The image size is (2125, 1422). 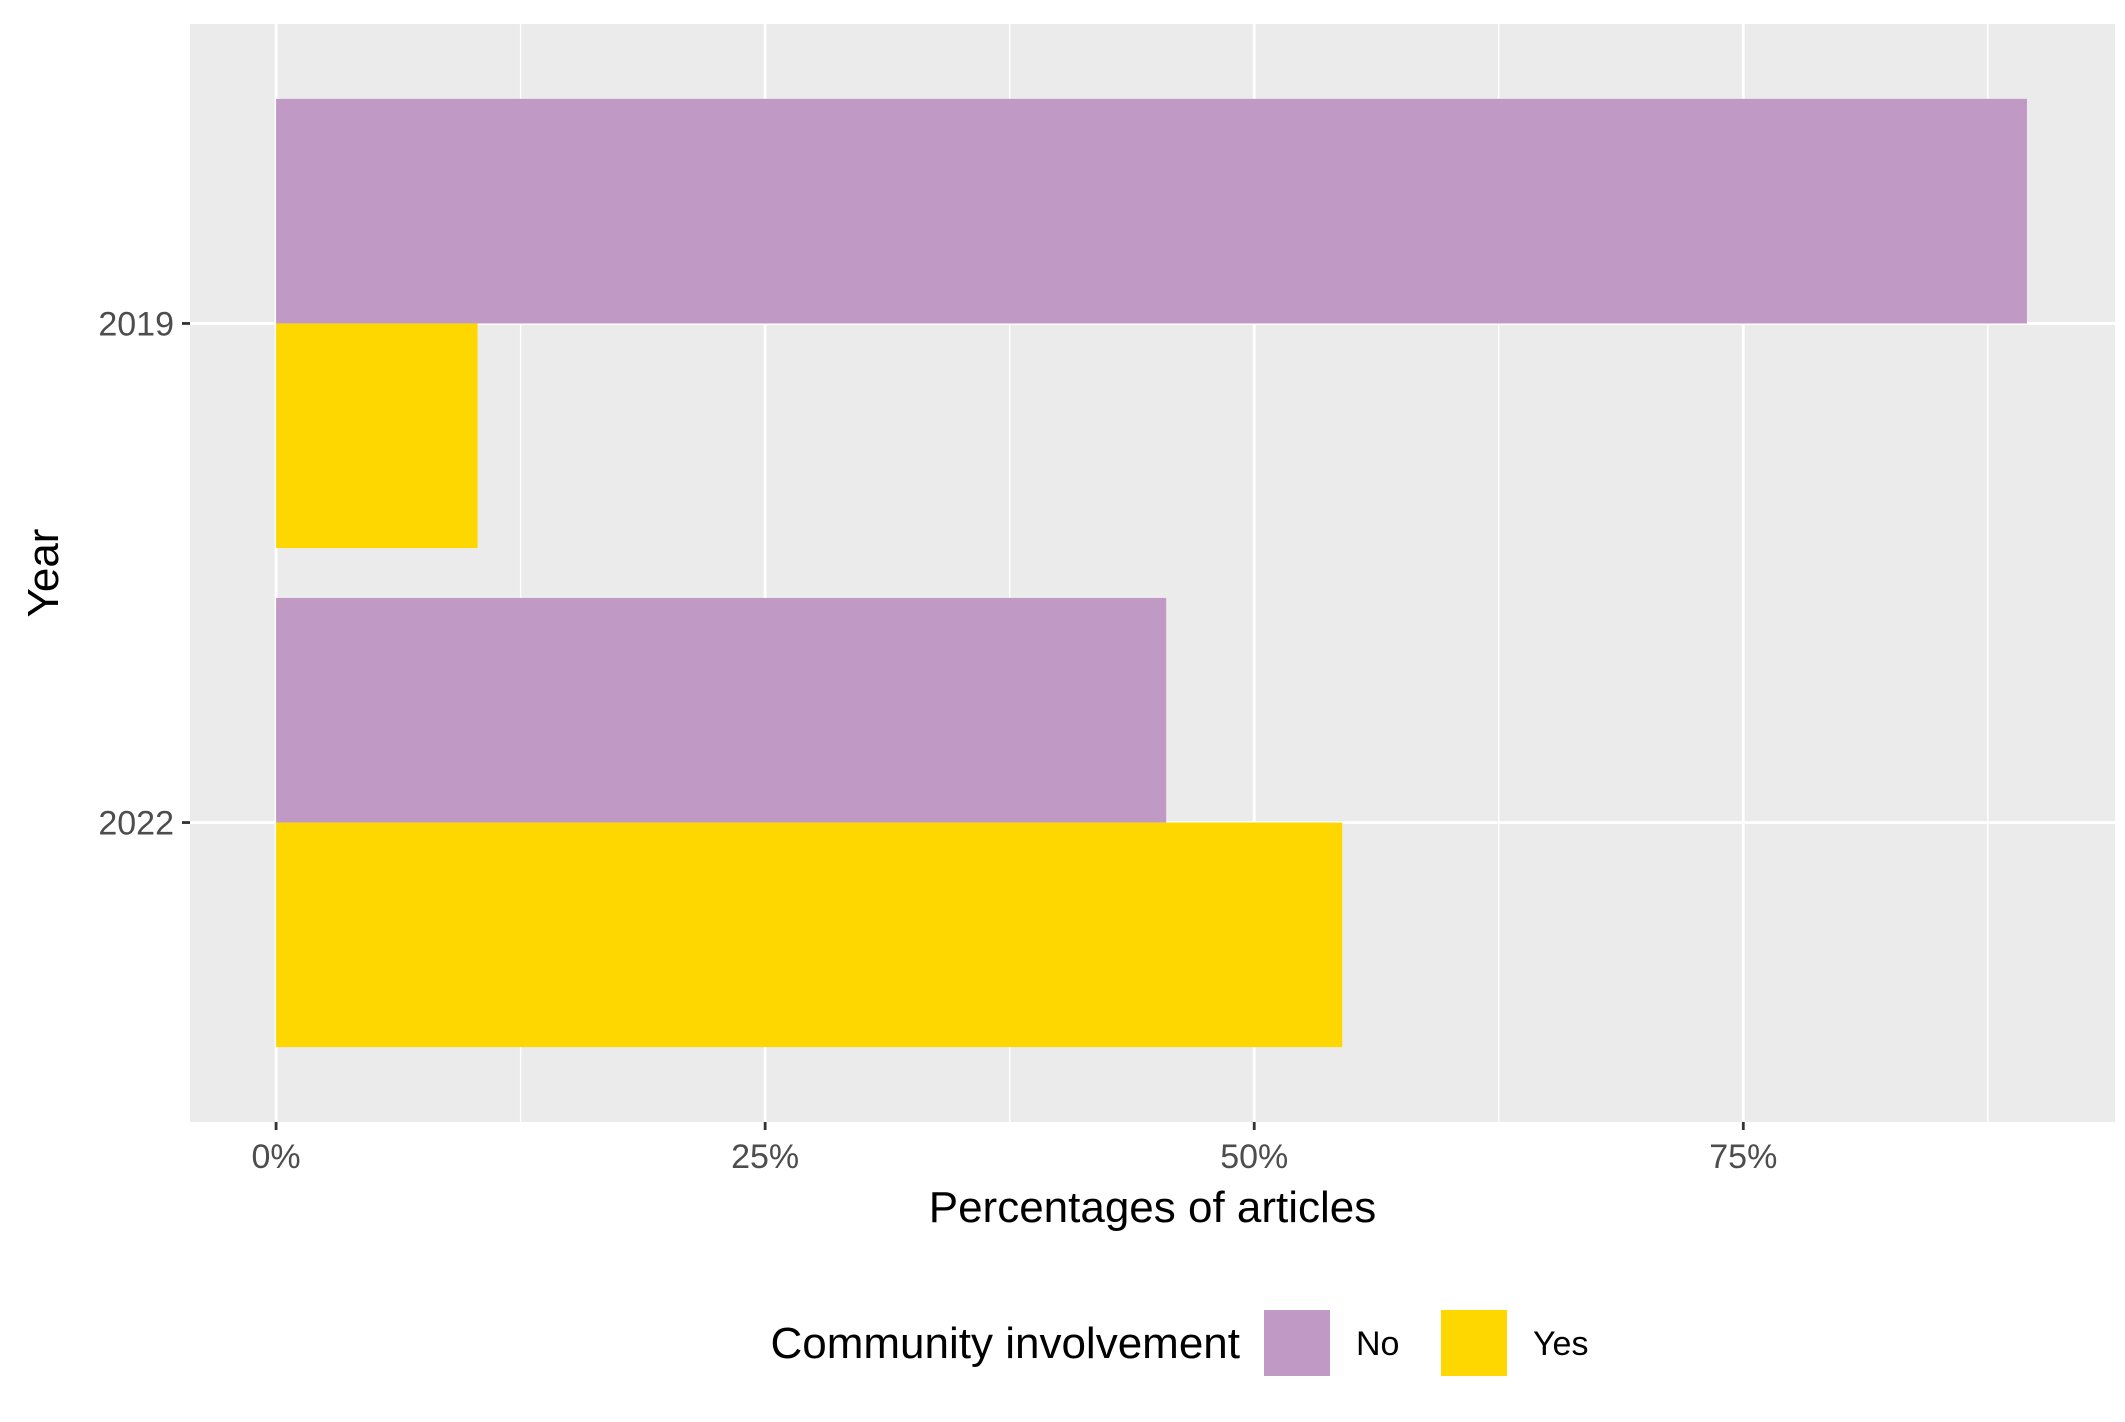 What do you see at coordinates (1377, 1344) in the screenshot?
I see `legend-label-no: No` at bounding box center [1377, 1344].